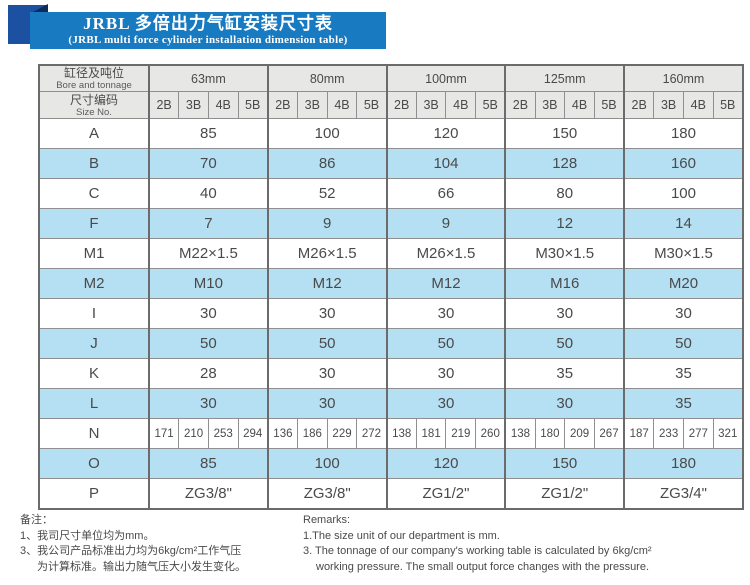 The width and height of the screenshot is (750, 585). I want to click on table-row-K: K 28 30 30 35 35, so click(391, 373).